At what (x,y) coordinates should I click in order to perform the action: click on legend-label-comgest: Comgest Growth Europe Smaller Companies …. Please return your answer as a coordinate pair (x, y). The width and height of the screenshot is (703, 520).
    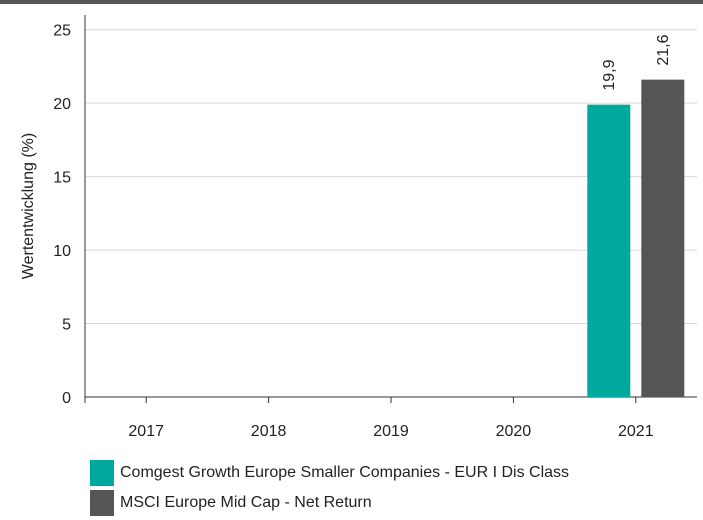
    Looking at the image, I should click on (345, 472).